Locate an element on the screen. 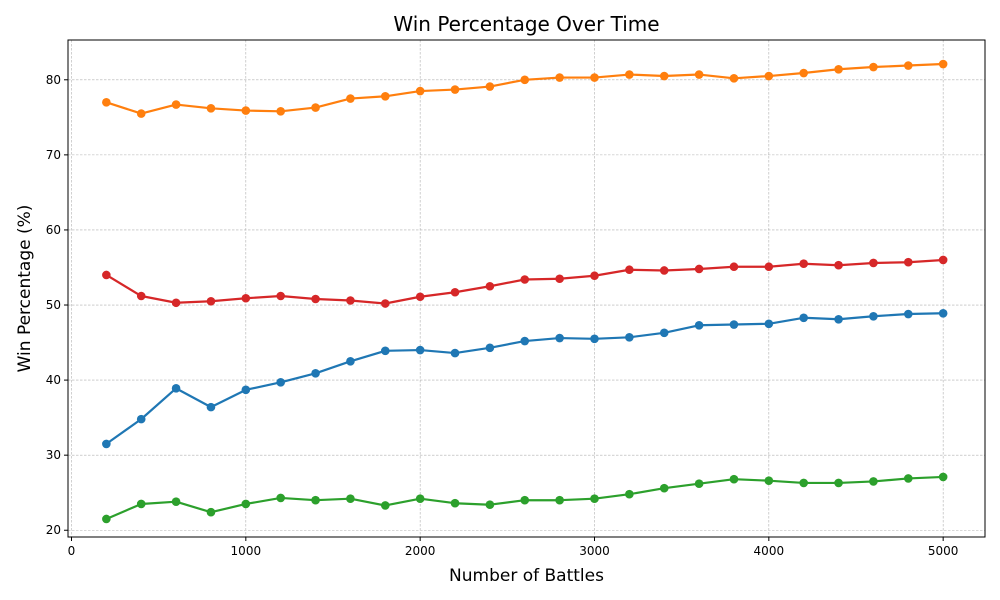 The width and height of the screenshot is (1000, 600). x-axis-label: Number of Battles is located at coordinates (526, 576).